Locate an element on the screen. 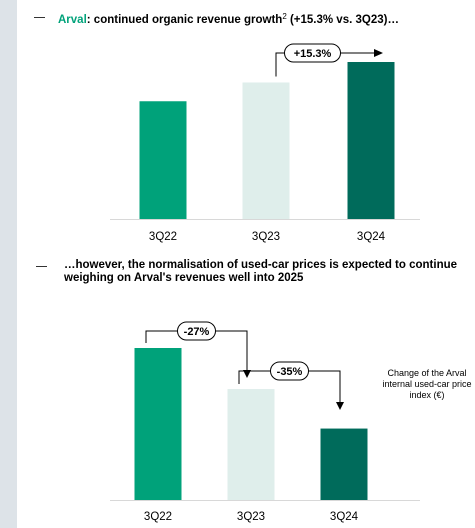 The image size is (475, 528). growth-pill is located at coordinates (312, 53).